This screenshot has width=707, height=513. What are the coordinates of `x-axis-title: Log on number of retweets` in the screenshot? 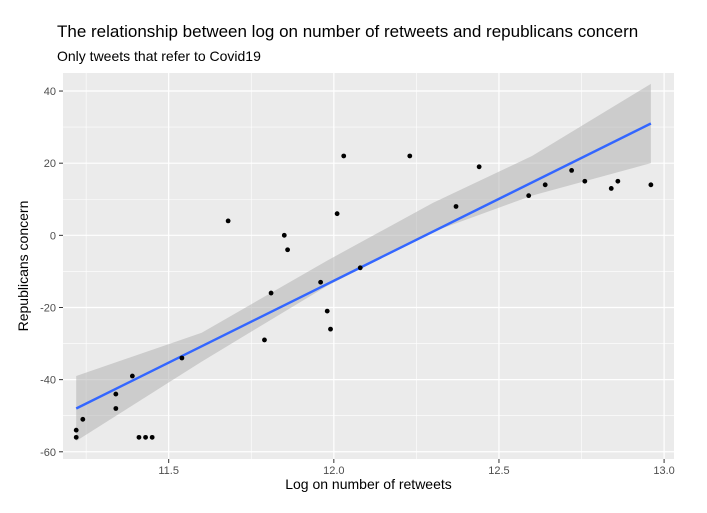 It's located at (368, 484).